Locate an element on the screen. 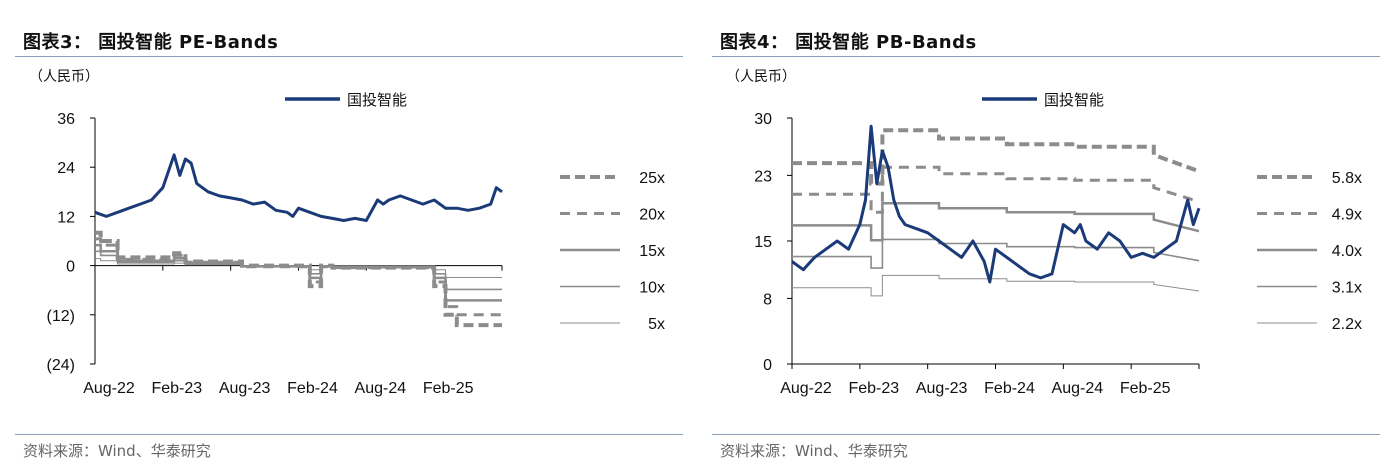  y-tick-label: 24 is located at coordinates (66, 168).